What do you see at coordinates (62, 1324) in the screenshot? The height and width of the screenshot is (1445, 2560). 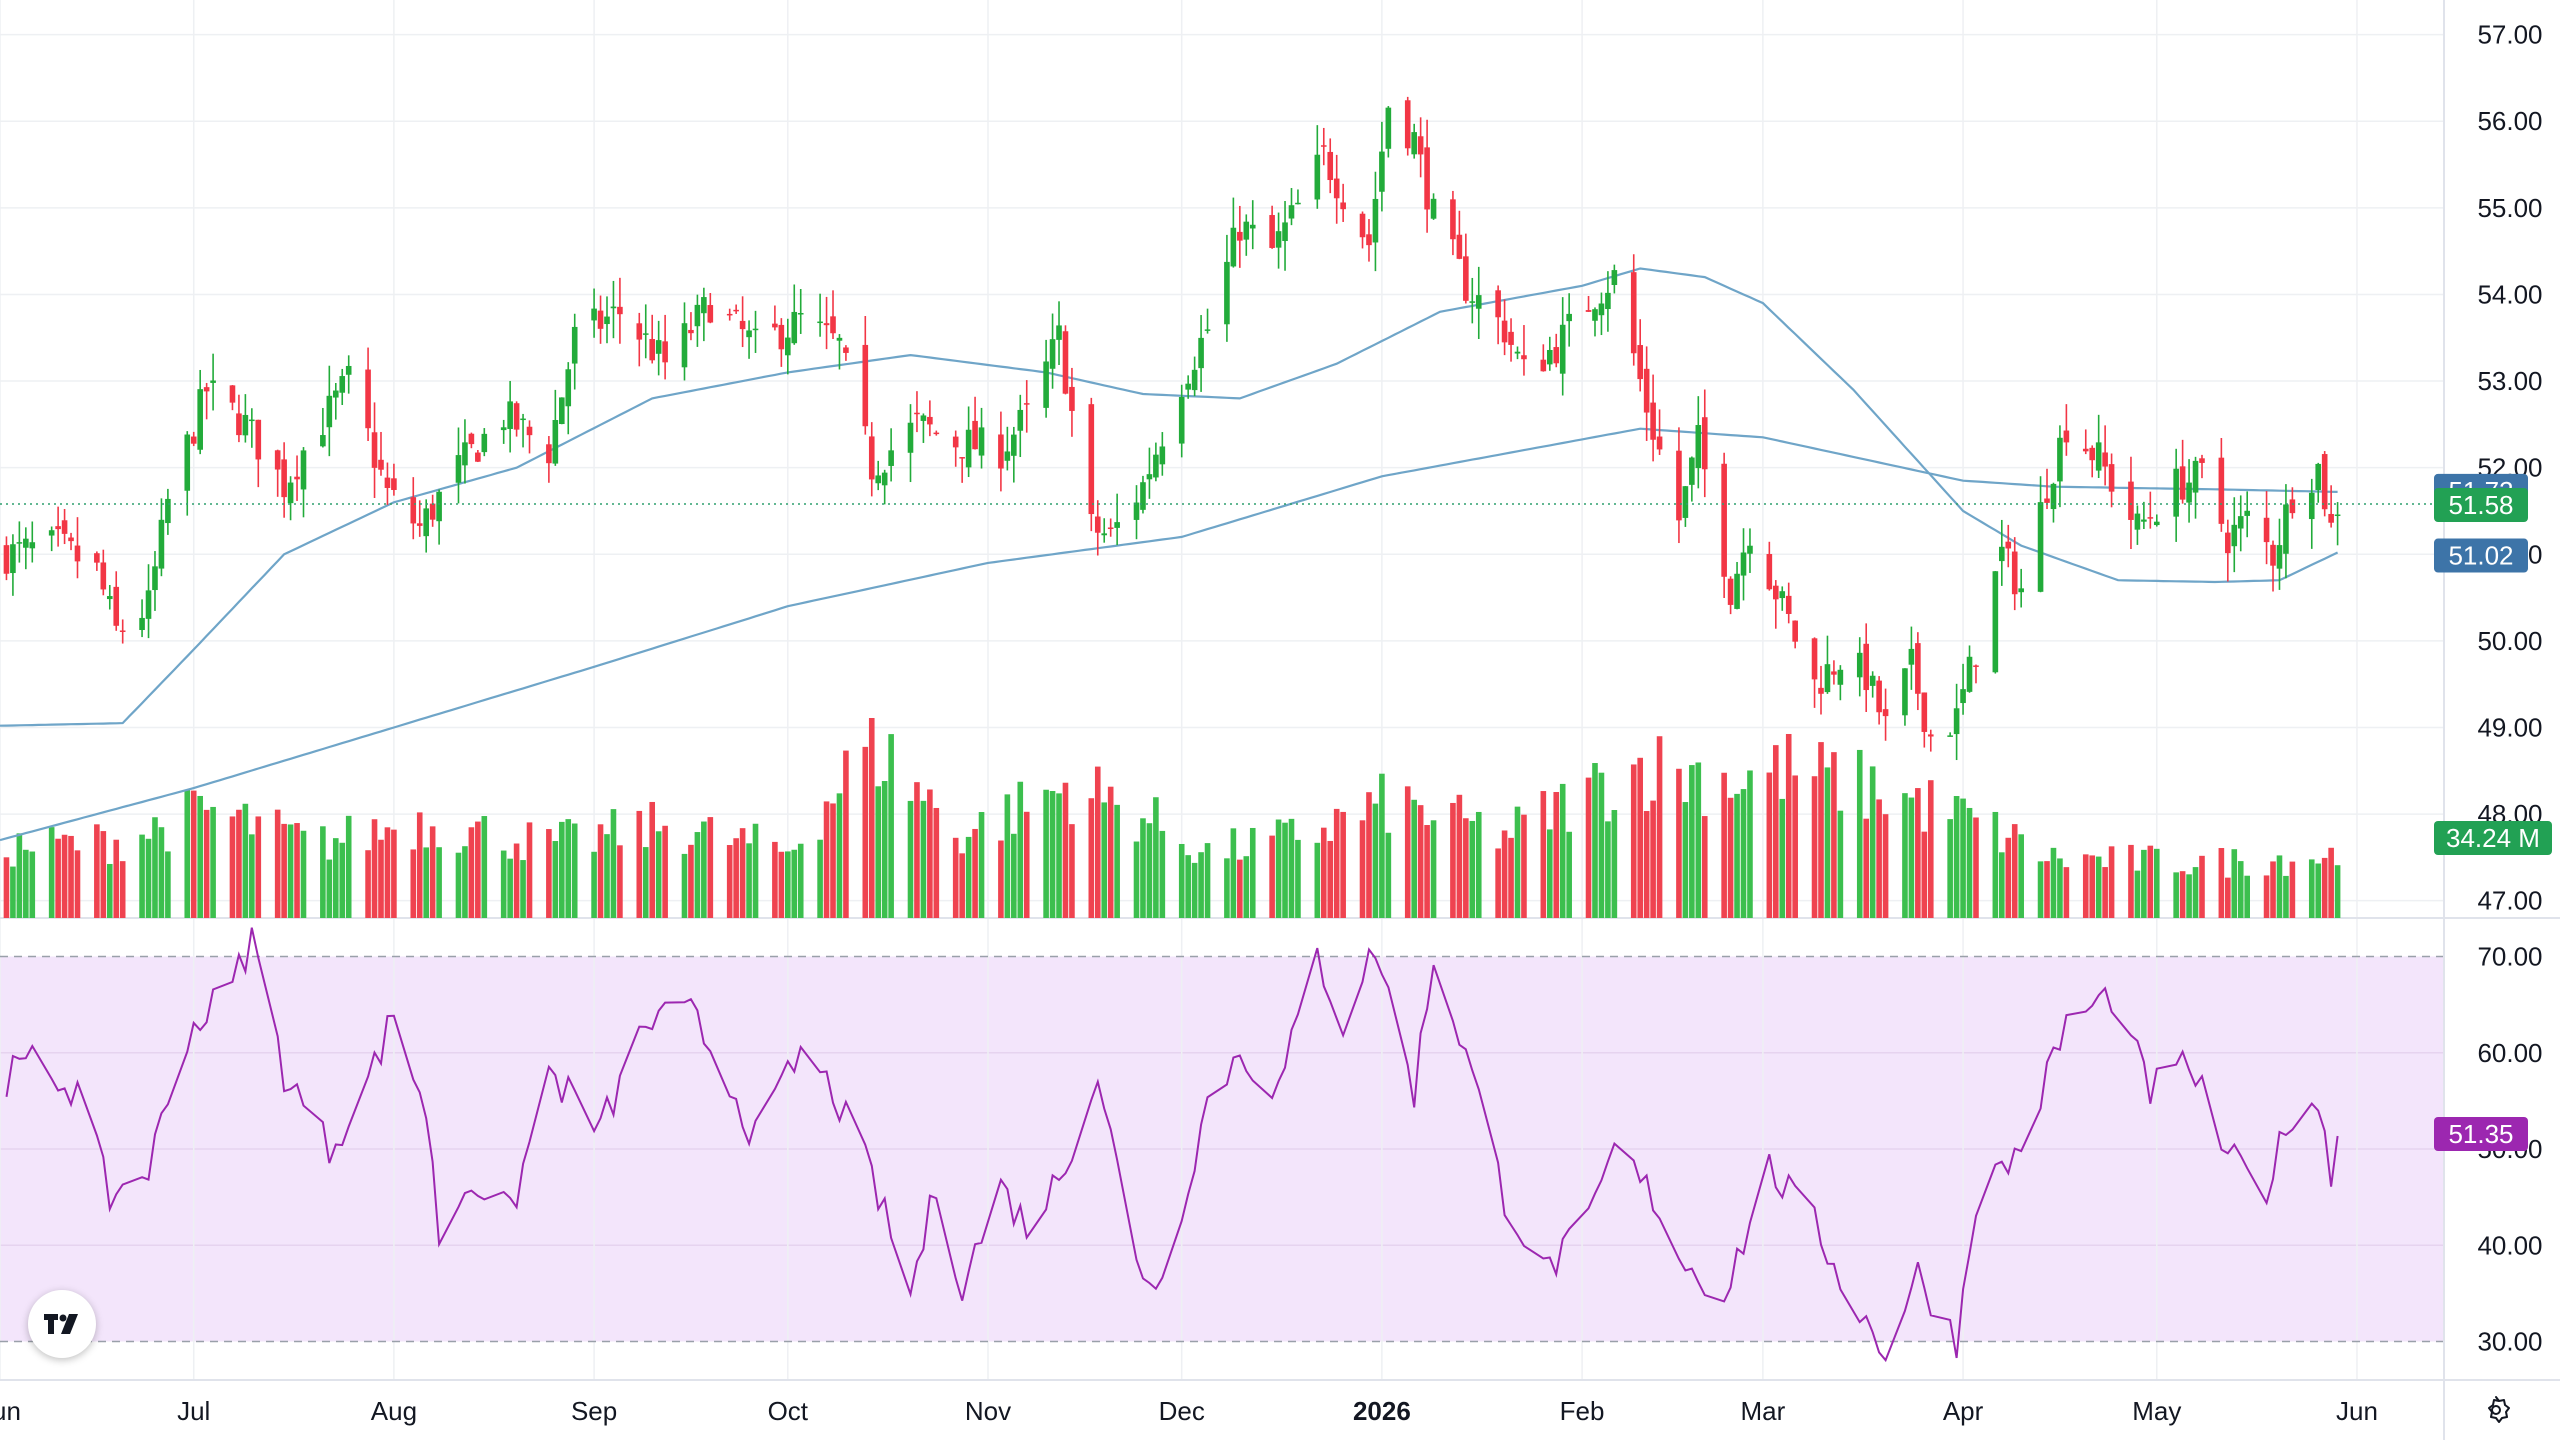 I see `tradingview-logo-icon` at bounding box center [62, 1324].